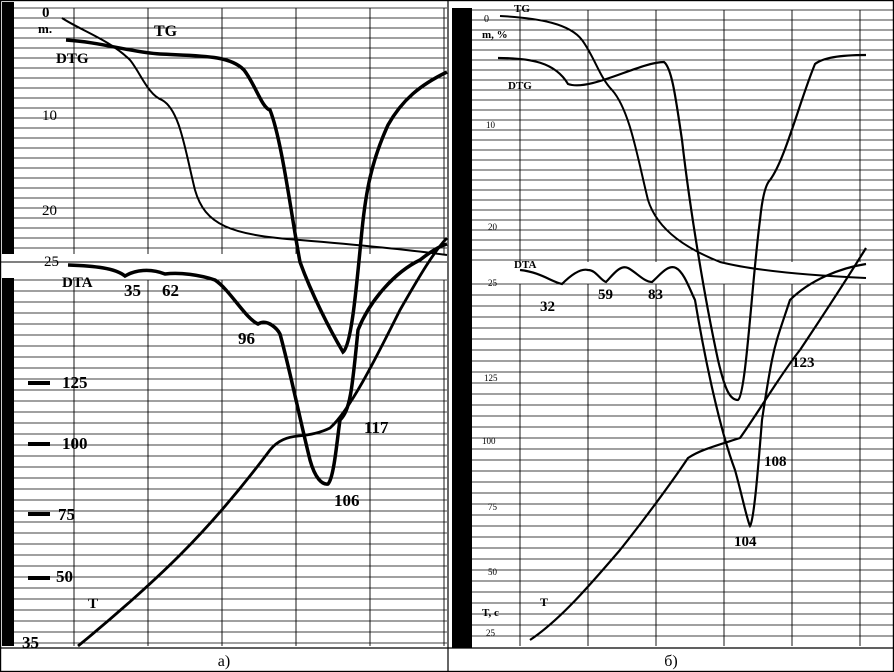 This screenshot has width=894, height=672. What do you see at coordinates (39, 480) in the screenshot?
I see `panel-a-lower-tick-marks` at bounding box center [39, 480].